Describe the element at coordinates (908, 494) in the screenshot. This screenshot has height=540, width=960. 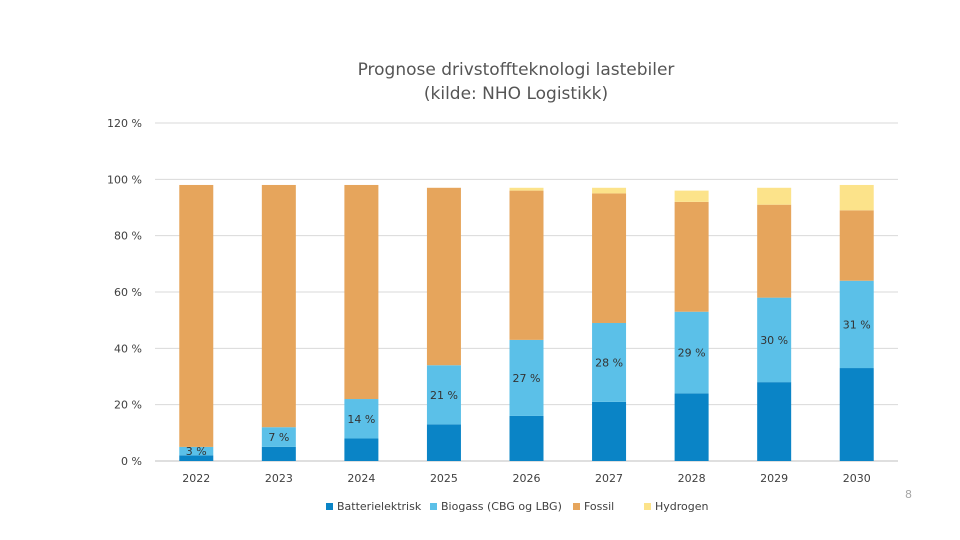
I see `page-number: 8` at that location.